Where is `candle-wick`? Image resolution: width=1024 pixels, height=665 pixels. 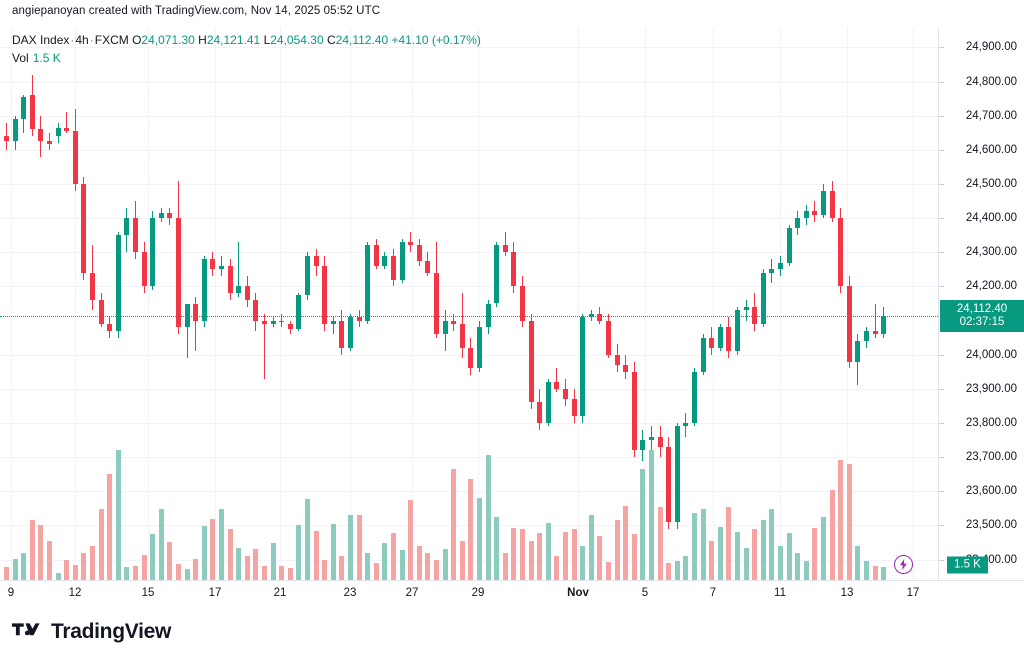 candle-wick is located at coordinates (282, 320).